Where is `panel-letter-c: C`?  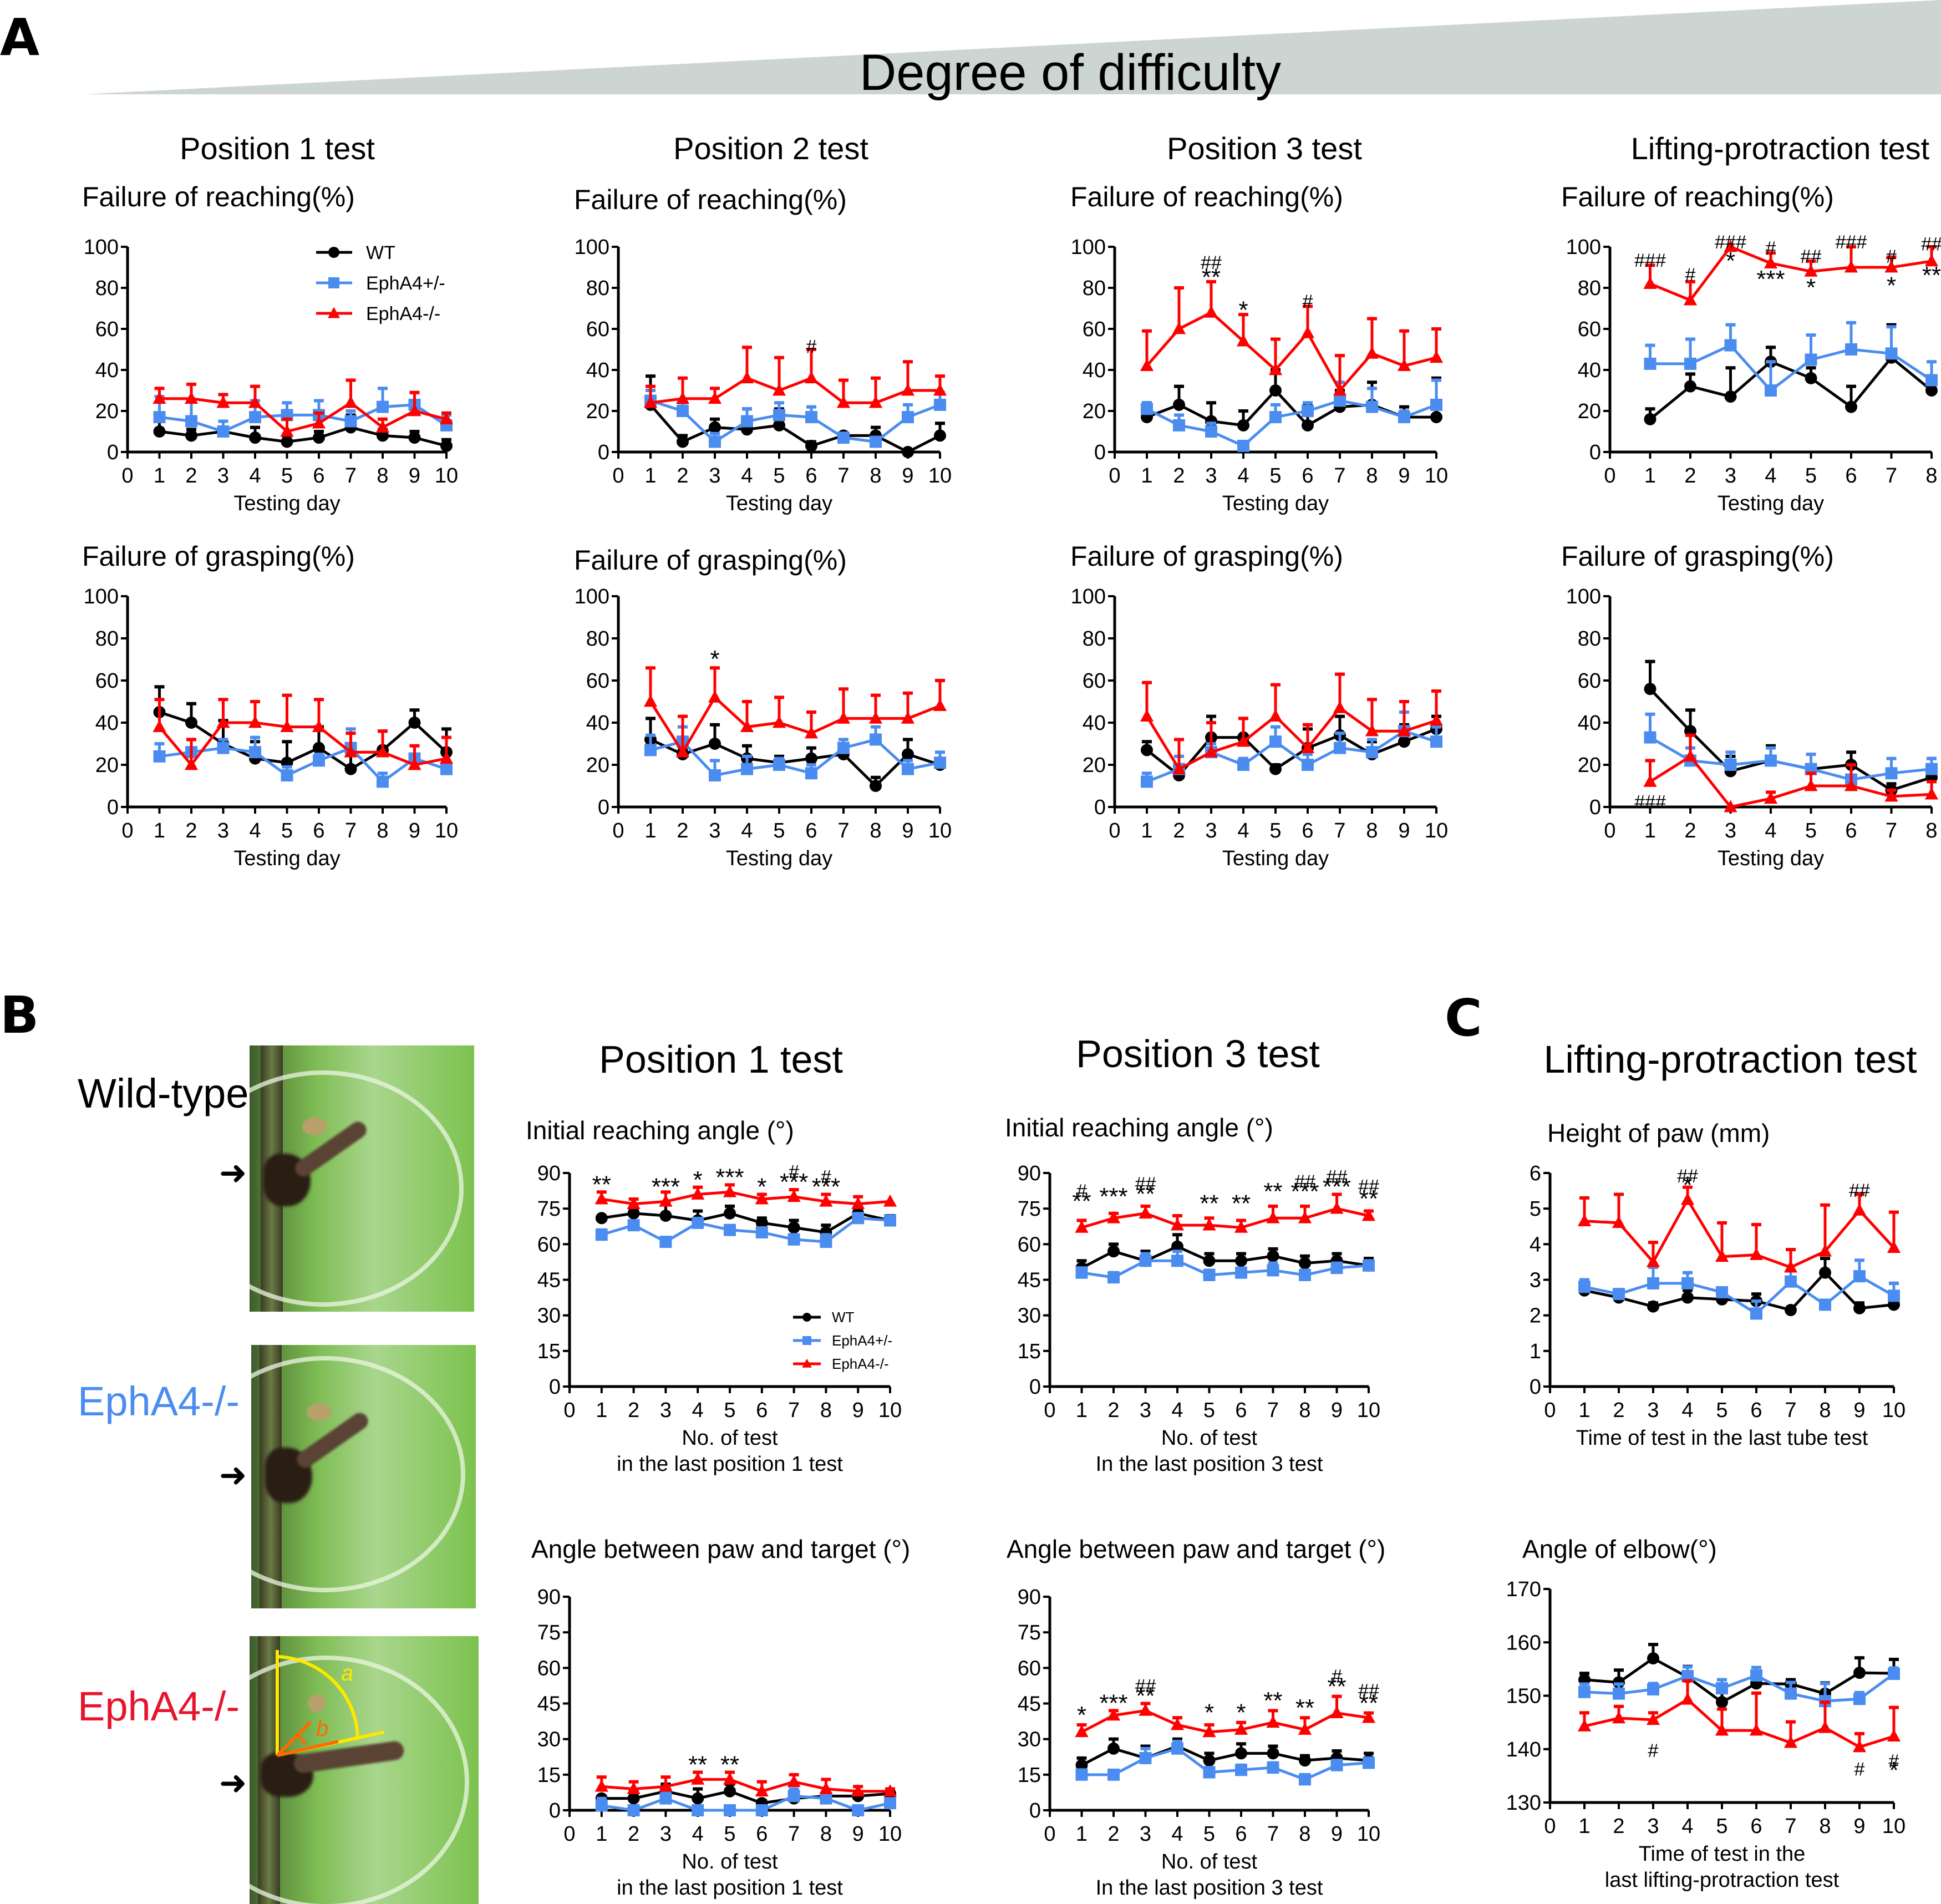
panel-letter-c: C is located at coordinates (1463, 1018).